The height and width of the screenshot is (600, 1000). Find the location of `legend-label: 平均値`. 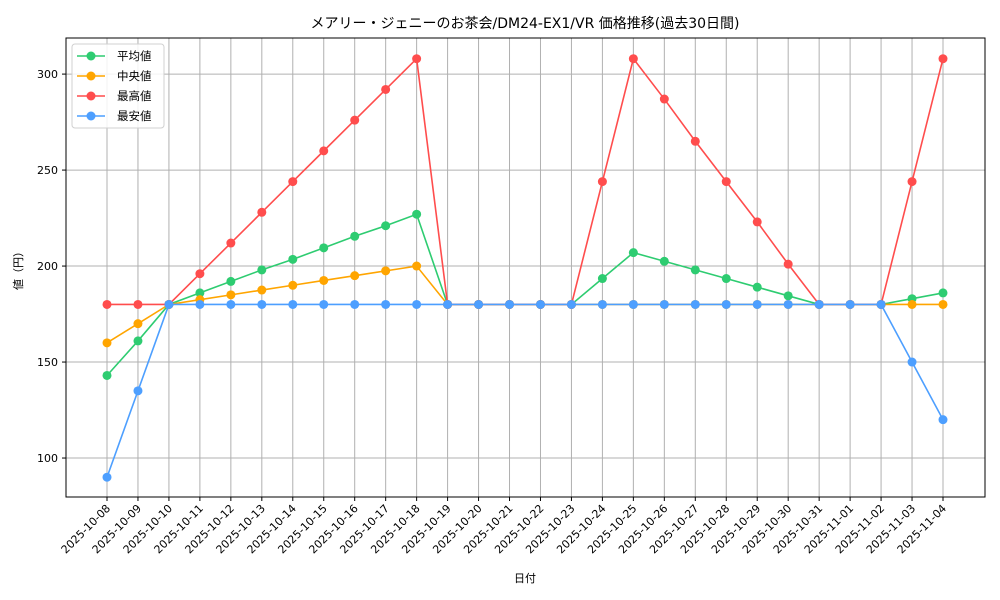

legend-label: 平均値 is located at coordinates (134, 56).